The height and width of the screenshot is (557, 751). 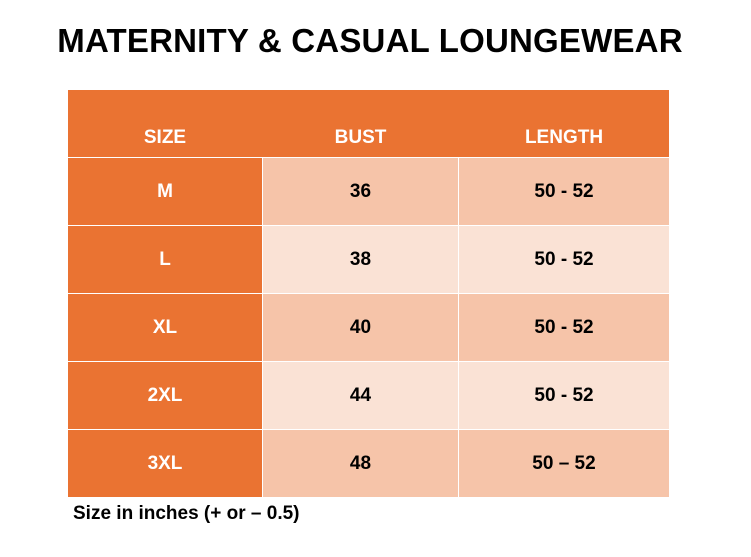 I want to click on table-row: L 38 50 - 52, so click(x=368, y=259).